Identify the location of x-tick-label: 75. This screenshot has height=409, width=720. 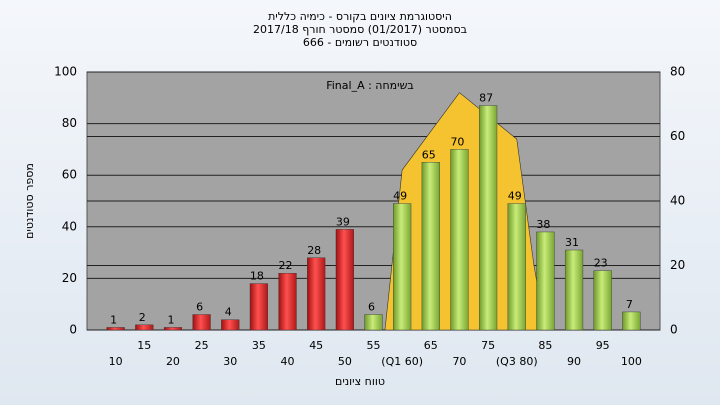
(488, 345).